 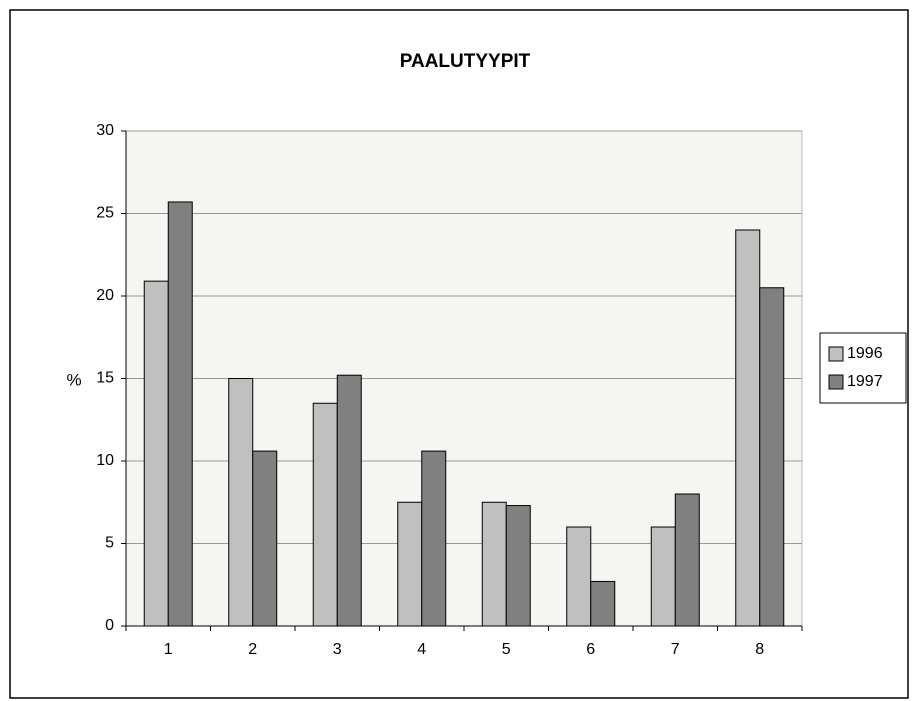 I want to click on x-tick-label: 2, so click(x=252, y=649).